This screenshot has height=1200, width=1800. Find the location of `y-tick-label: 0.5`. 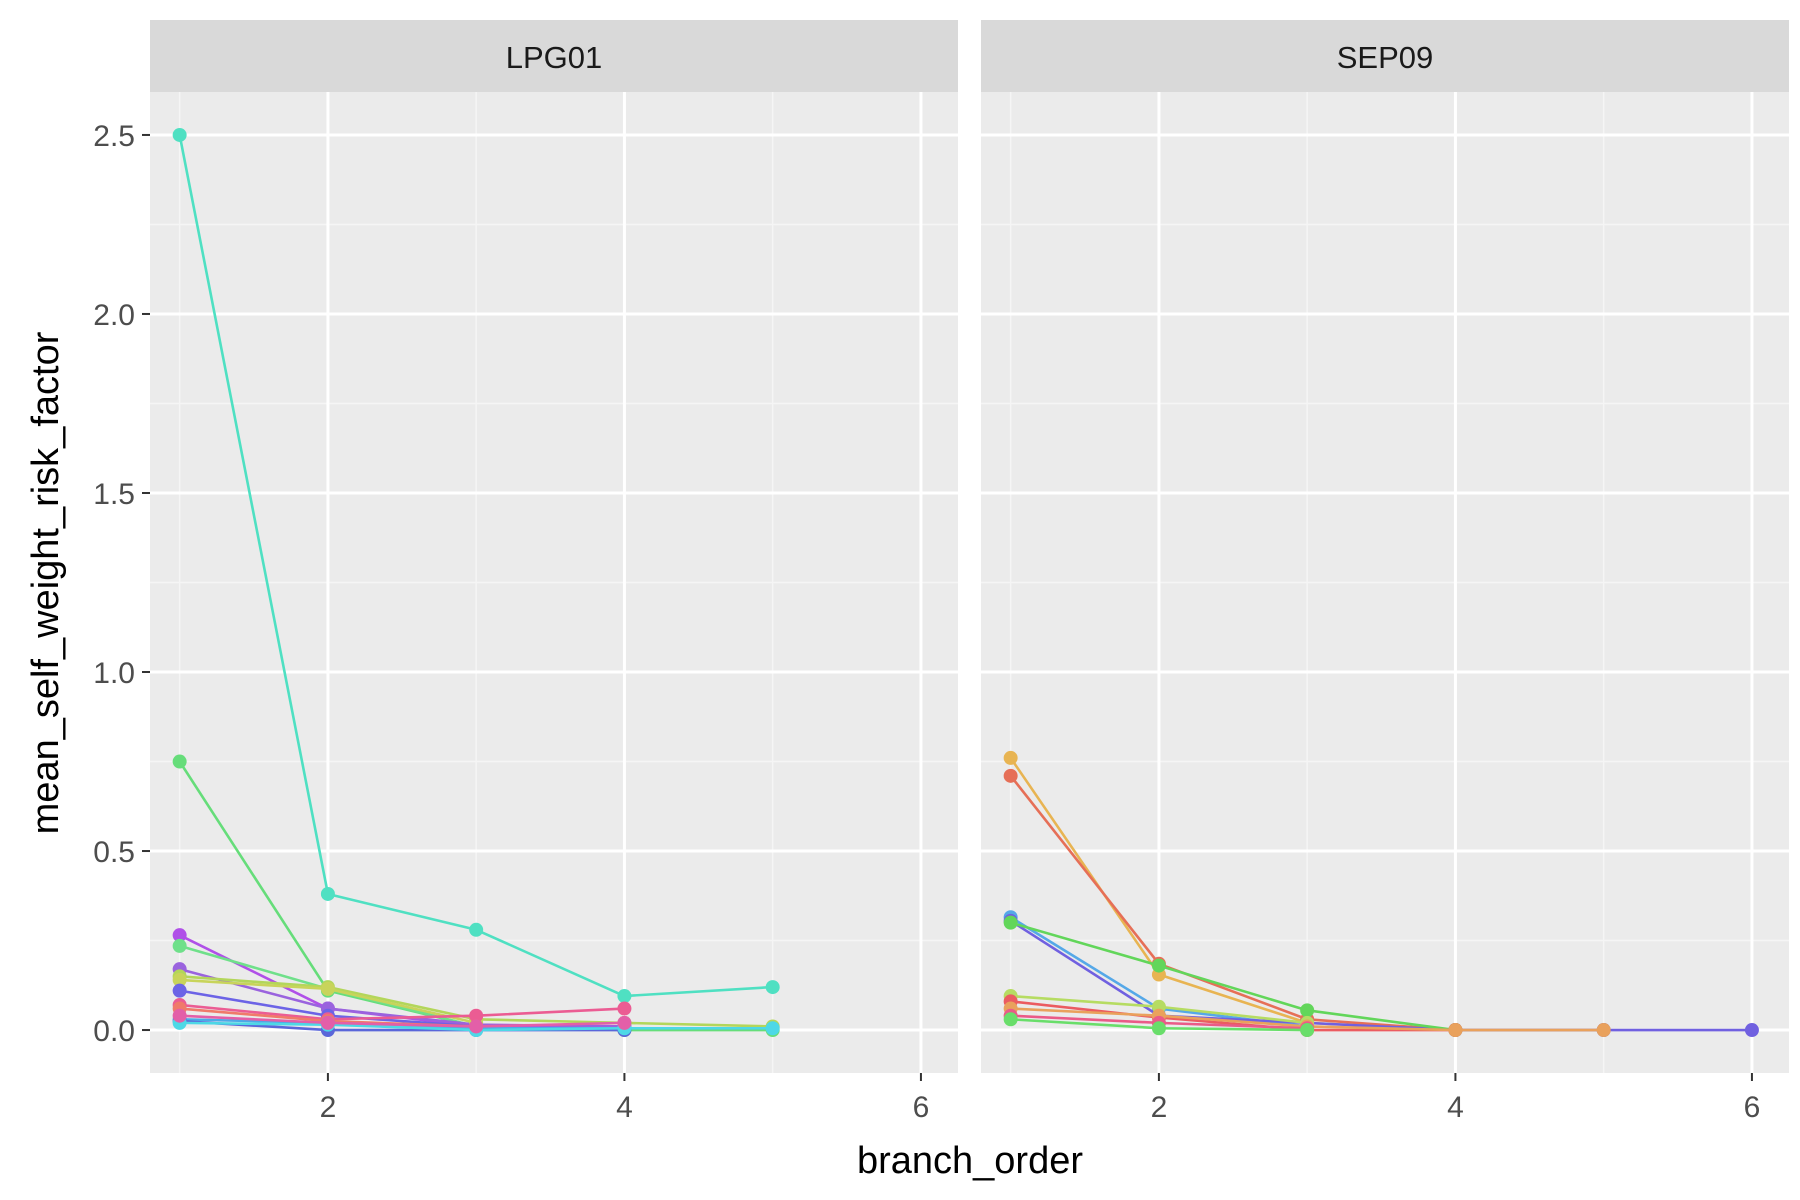

y-tick-label: 0.5 is located at coordinates (114, 852).